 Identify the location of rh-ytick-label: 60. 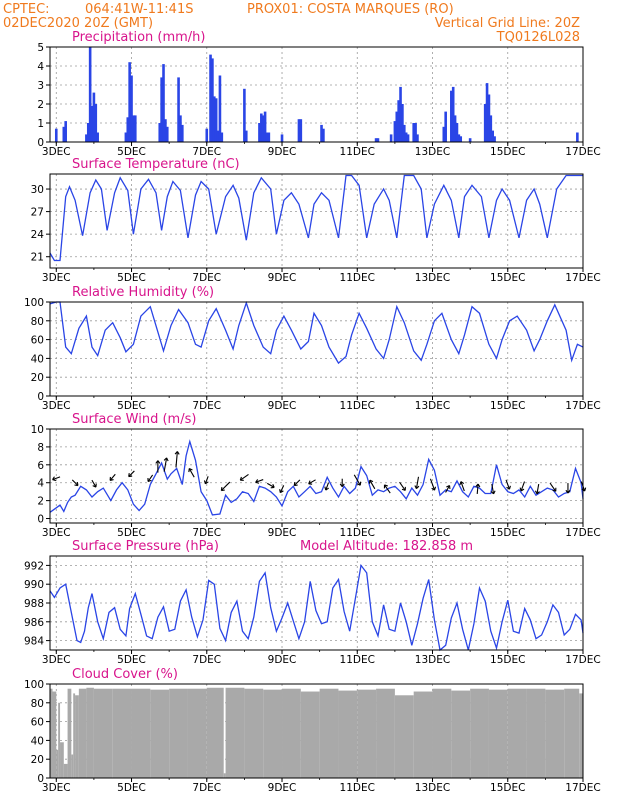
(37, 341).